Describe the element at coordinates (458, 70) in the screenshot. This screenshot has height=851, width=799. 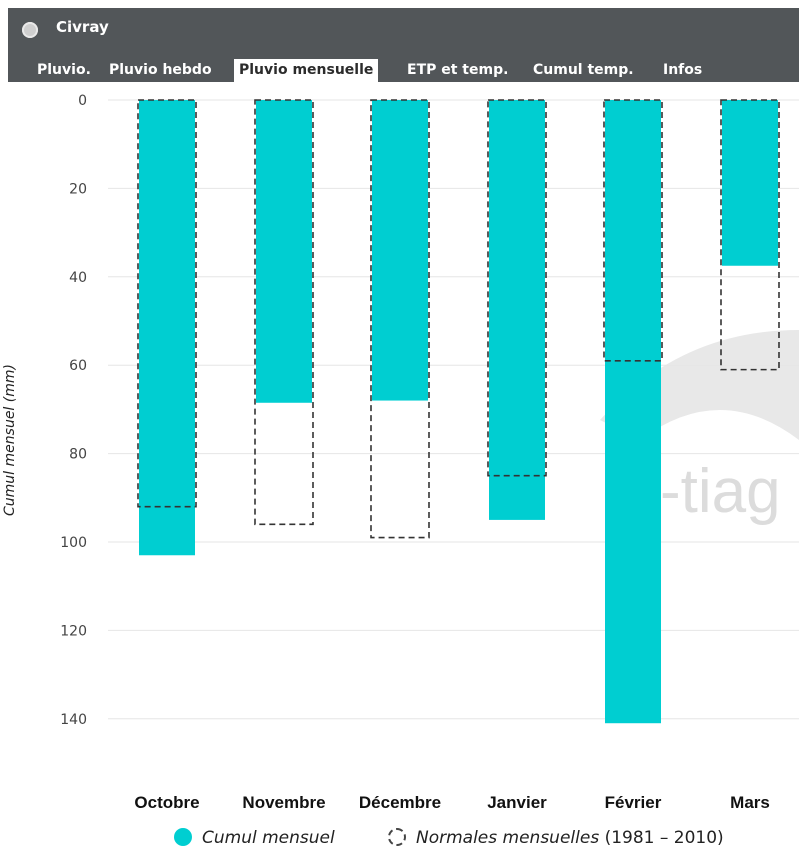
I see `tab-etp-et-temp: ETP et temp.` at that location.